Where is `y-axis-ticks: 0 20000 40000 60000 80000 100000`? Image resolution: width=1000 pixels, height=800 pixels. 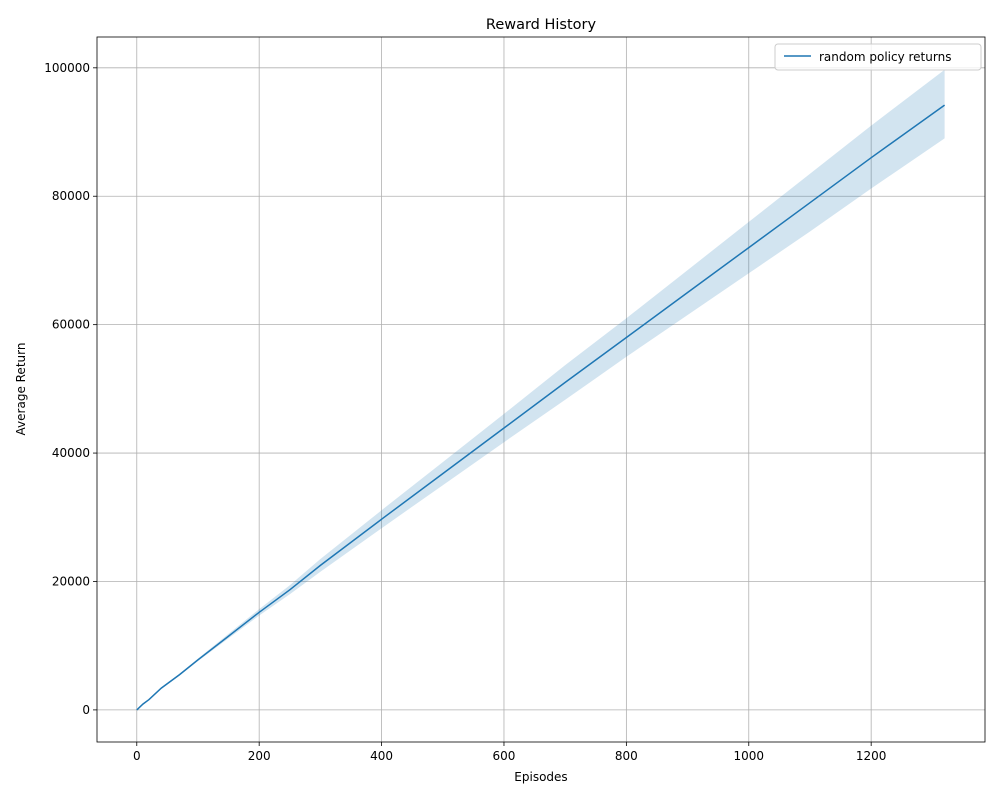
y-axis-ticks: 0 20000 40000 60000 80000 100000 is located at coordinates (70, 389).